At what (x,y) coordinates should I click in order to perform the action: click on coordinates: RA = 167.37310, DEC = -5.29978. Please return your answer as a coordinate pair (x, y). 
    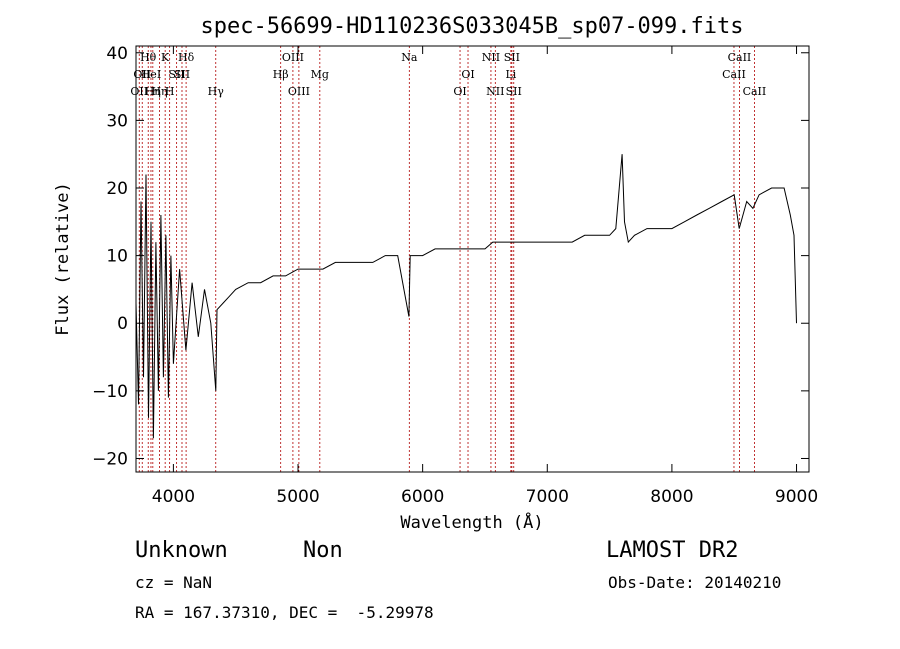
    Looking at the image, I should click on (284, 612).